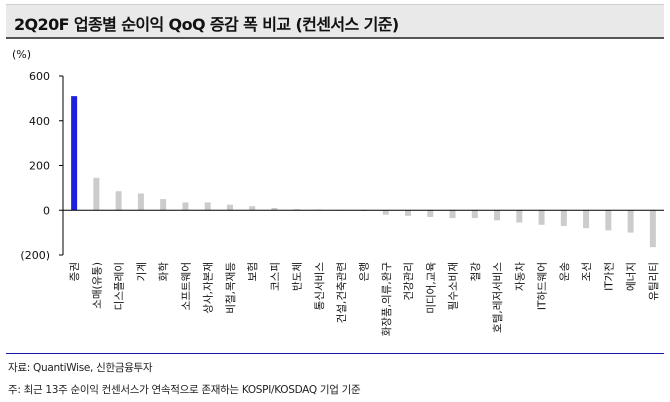  What do you see at coordinates (431, 288) in the screenshot?
I see `x-tick-label: 미디어,교육` at bounding box center [431, 288].